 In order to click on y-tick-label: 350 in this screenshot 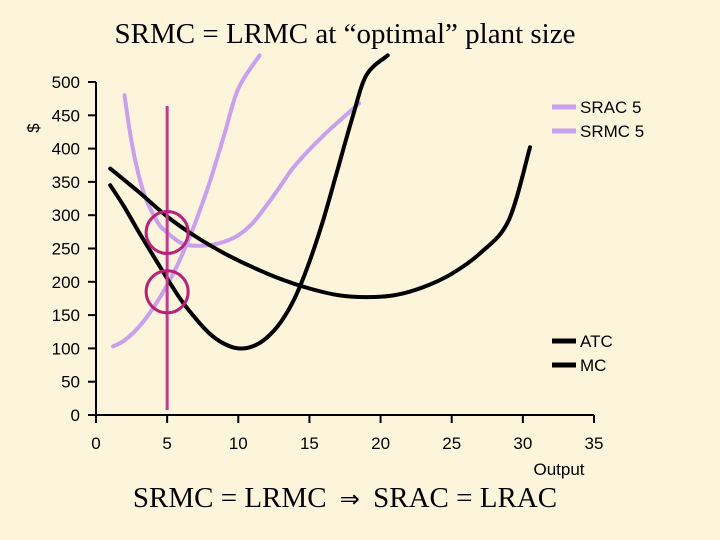, I will do `click(66, 182)`.